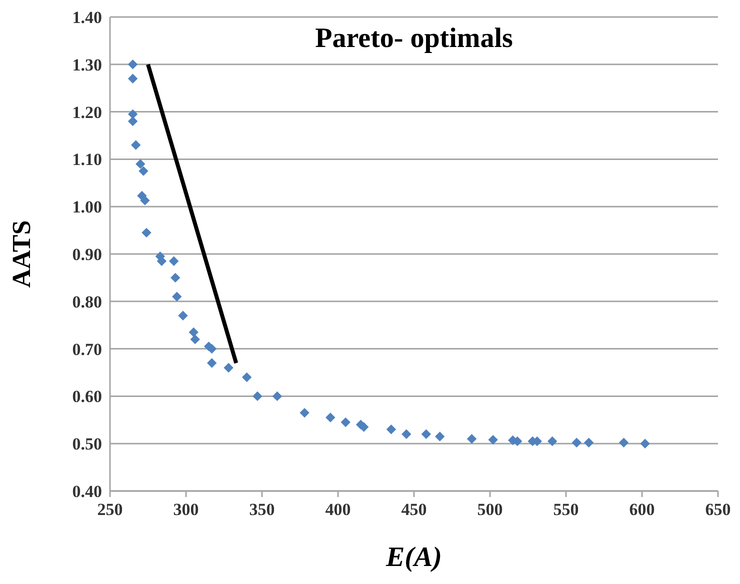 The height and width of the screenshot is (584, 740). Describe the element at coordinates (87, 160) in the screenshot. I see `y-tick-label: 1.10` at that location.